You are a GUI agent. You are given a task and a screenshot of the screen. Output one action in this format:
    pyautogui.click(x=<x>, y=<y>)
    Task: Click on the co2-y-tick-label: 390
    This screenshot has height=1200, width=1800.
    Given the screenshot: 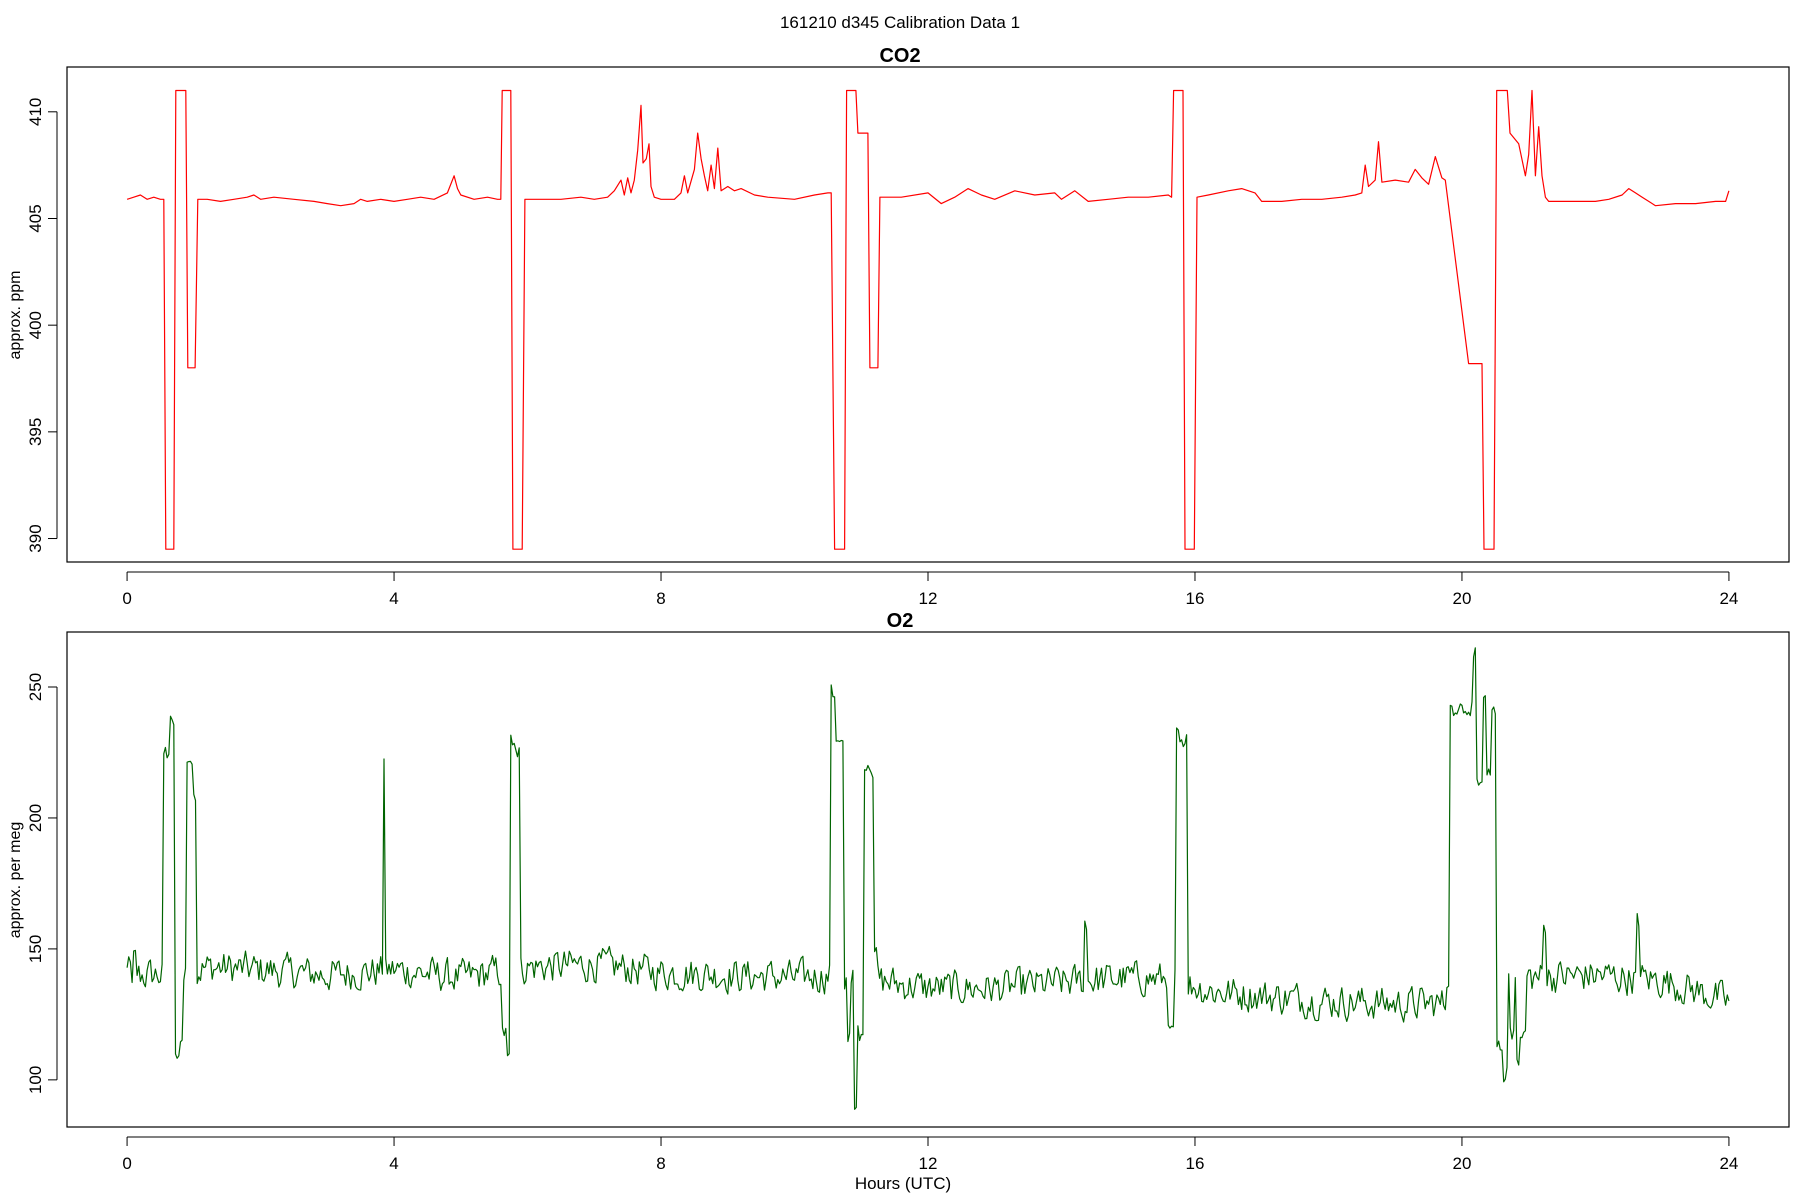 What is the action you would take?
    pyautogui.click(x=35, y=538)
    